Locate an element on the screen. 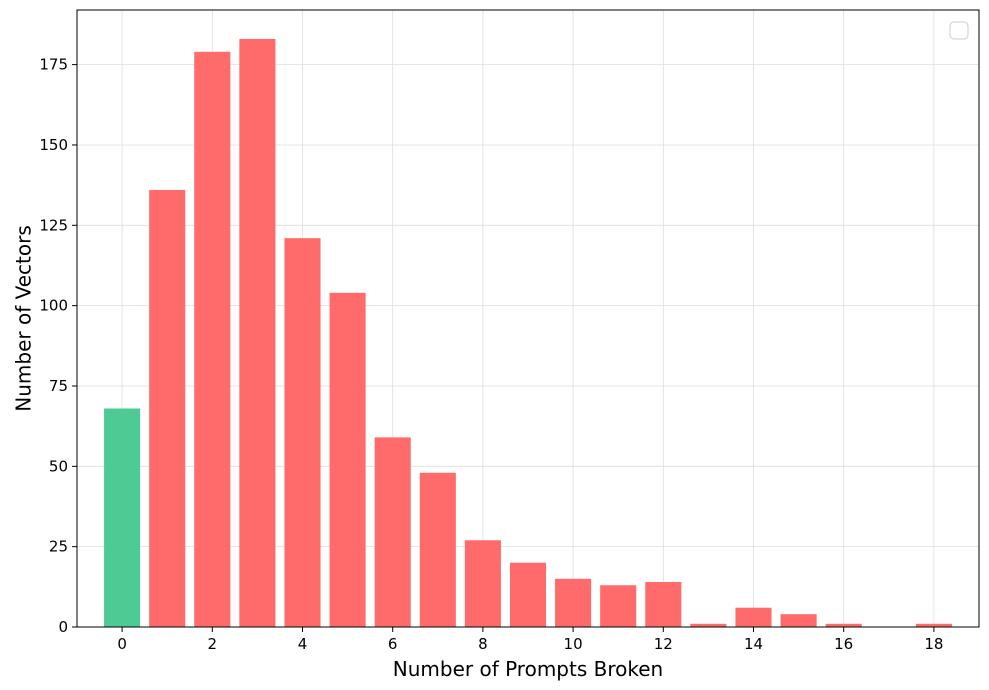 Image resolution: width=989 pixels, height=690 pixels. y-tick-label: 100 is located at coordinates (53, 306).